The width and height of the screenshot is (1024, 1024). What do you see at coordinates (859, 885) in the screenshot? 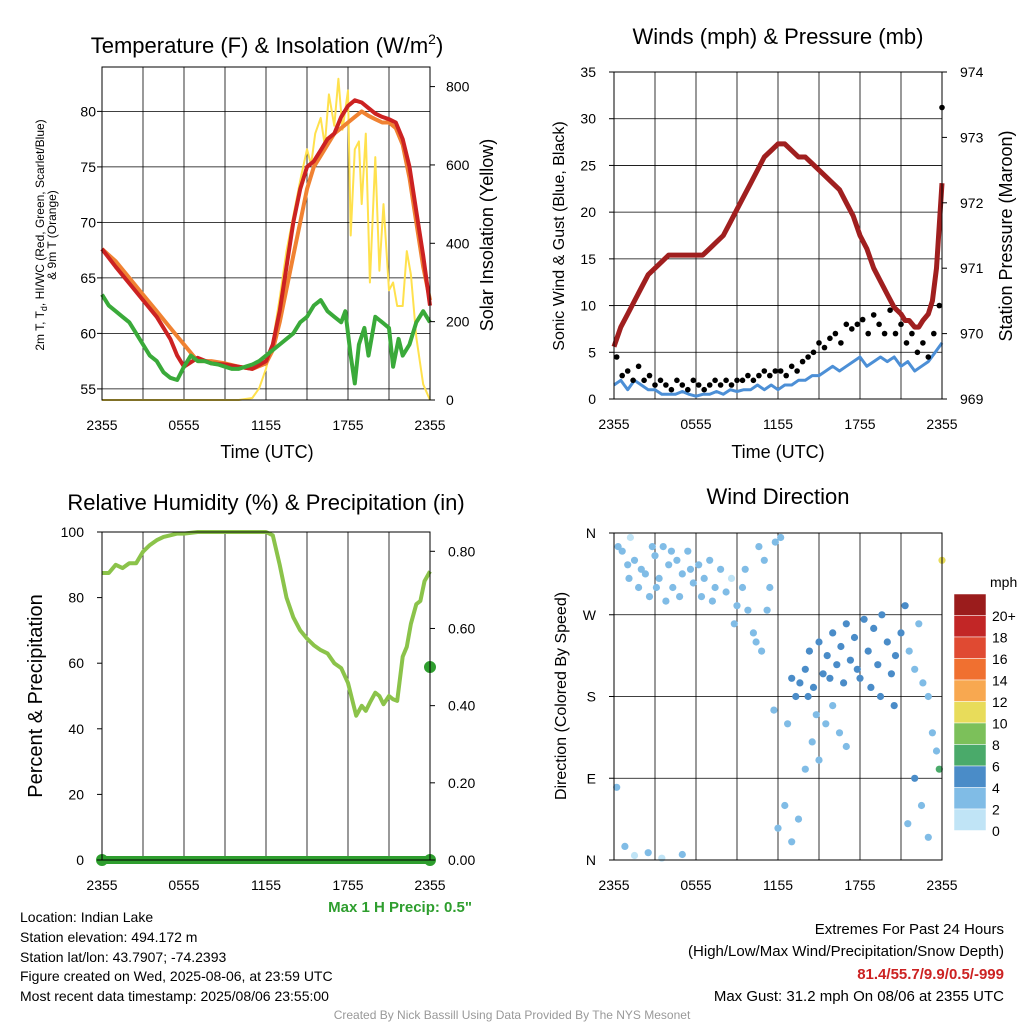
I see `dir-xtick-label: 1755` at bounding box center [859, 885].